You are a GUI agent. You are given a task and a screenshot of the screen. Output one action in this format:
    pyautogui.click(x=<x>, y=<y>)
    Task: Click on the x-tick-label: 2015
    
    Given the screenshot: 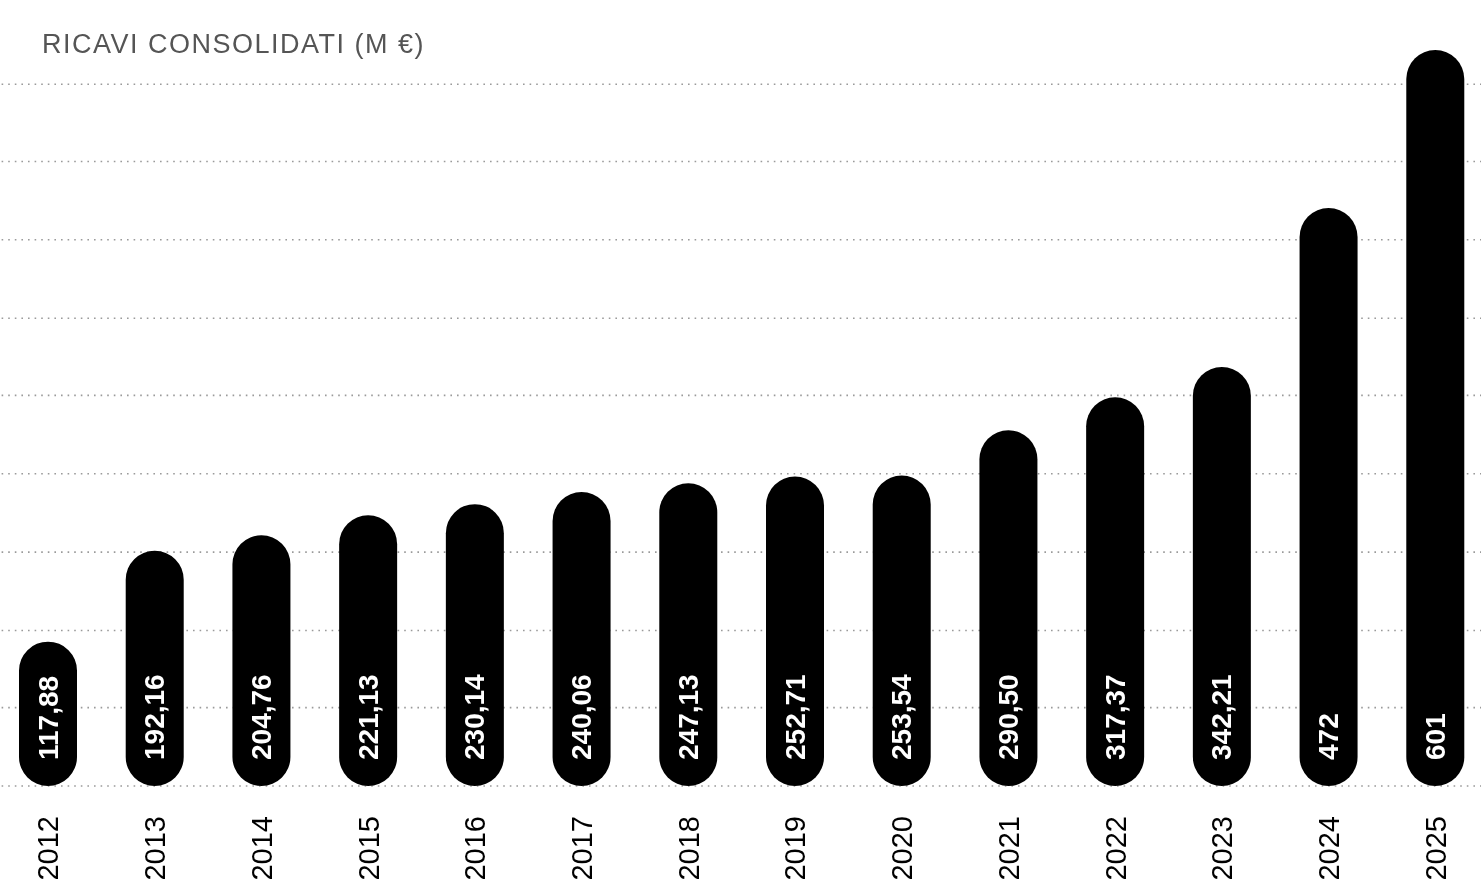 What is the action you would take?
    pyautogui.click(x=368, y=848)
    